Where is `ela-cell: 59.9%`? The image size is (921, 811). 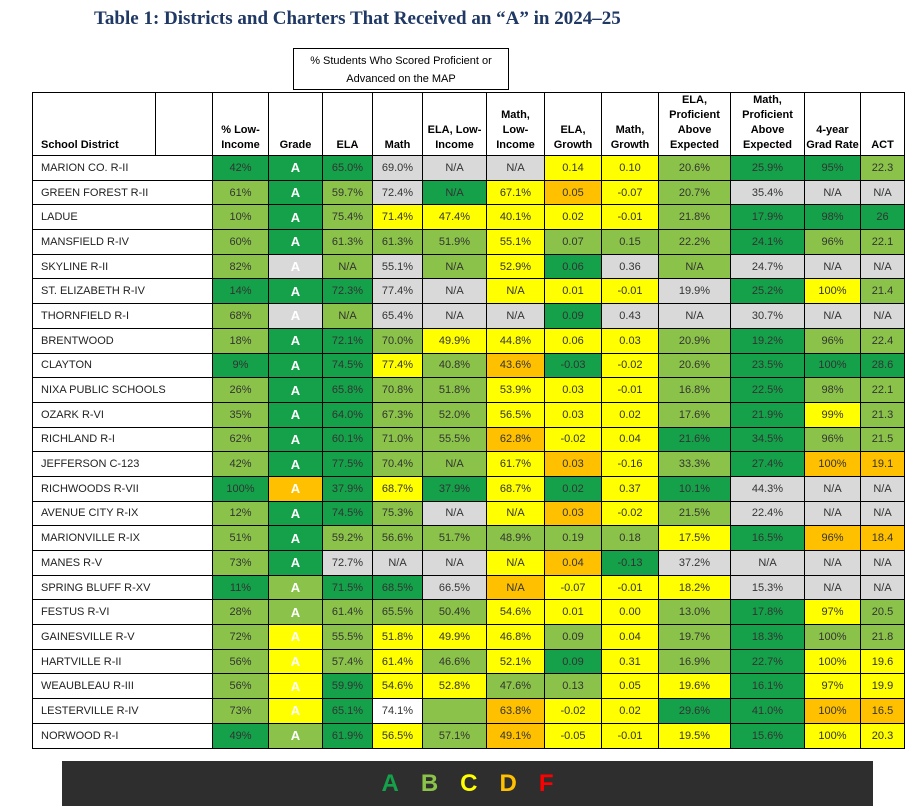
ela-cell: 59.9% is located at coordinates (347, 686).